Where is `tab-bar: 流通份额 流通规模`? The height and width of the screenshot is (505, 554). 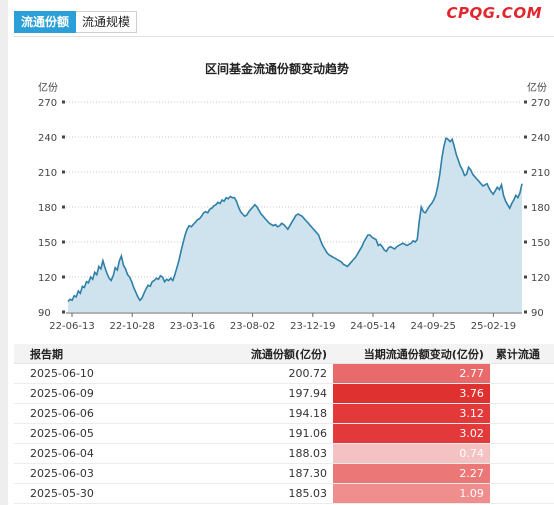 tab-bar: 流通份额 流通规模 is located at coordinates (76, 22).